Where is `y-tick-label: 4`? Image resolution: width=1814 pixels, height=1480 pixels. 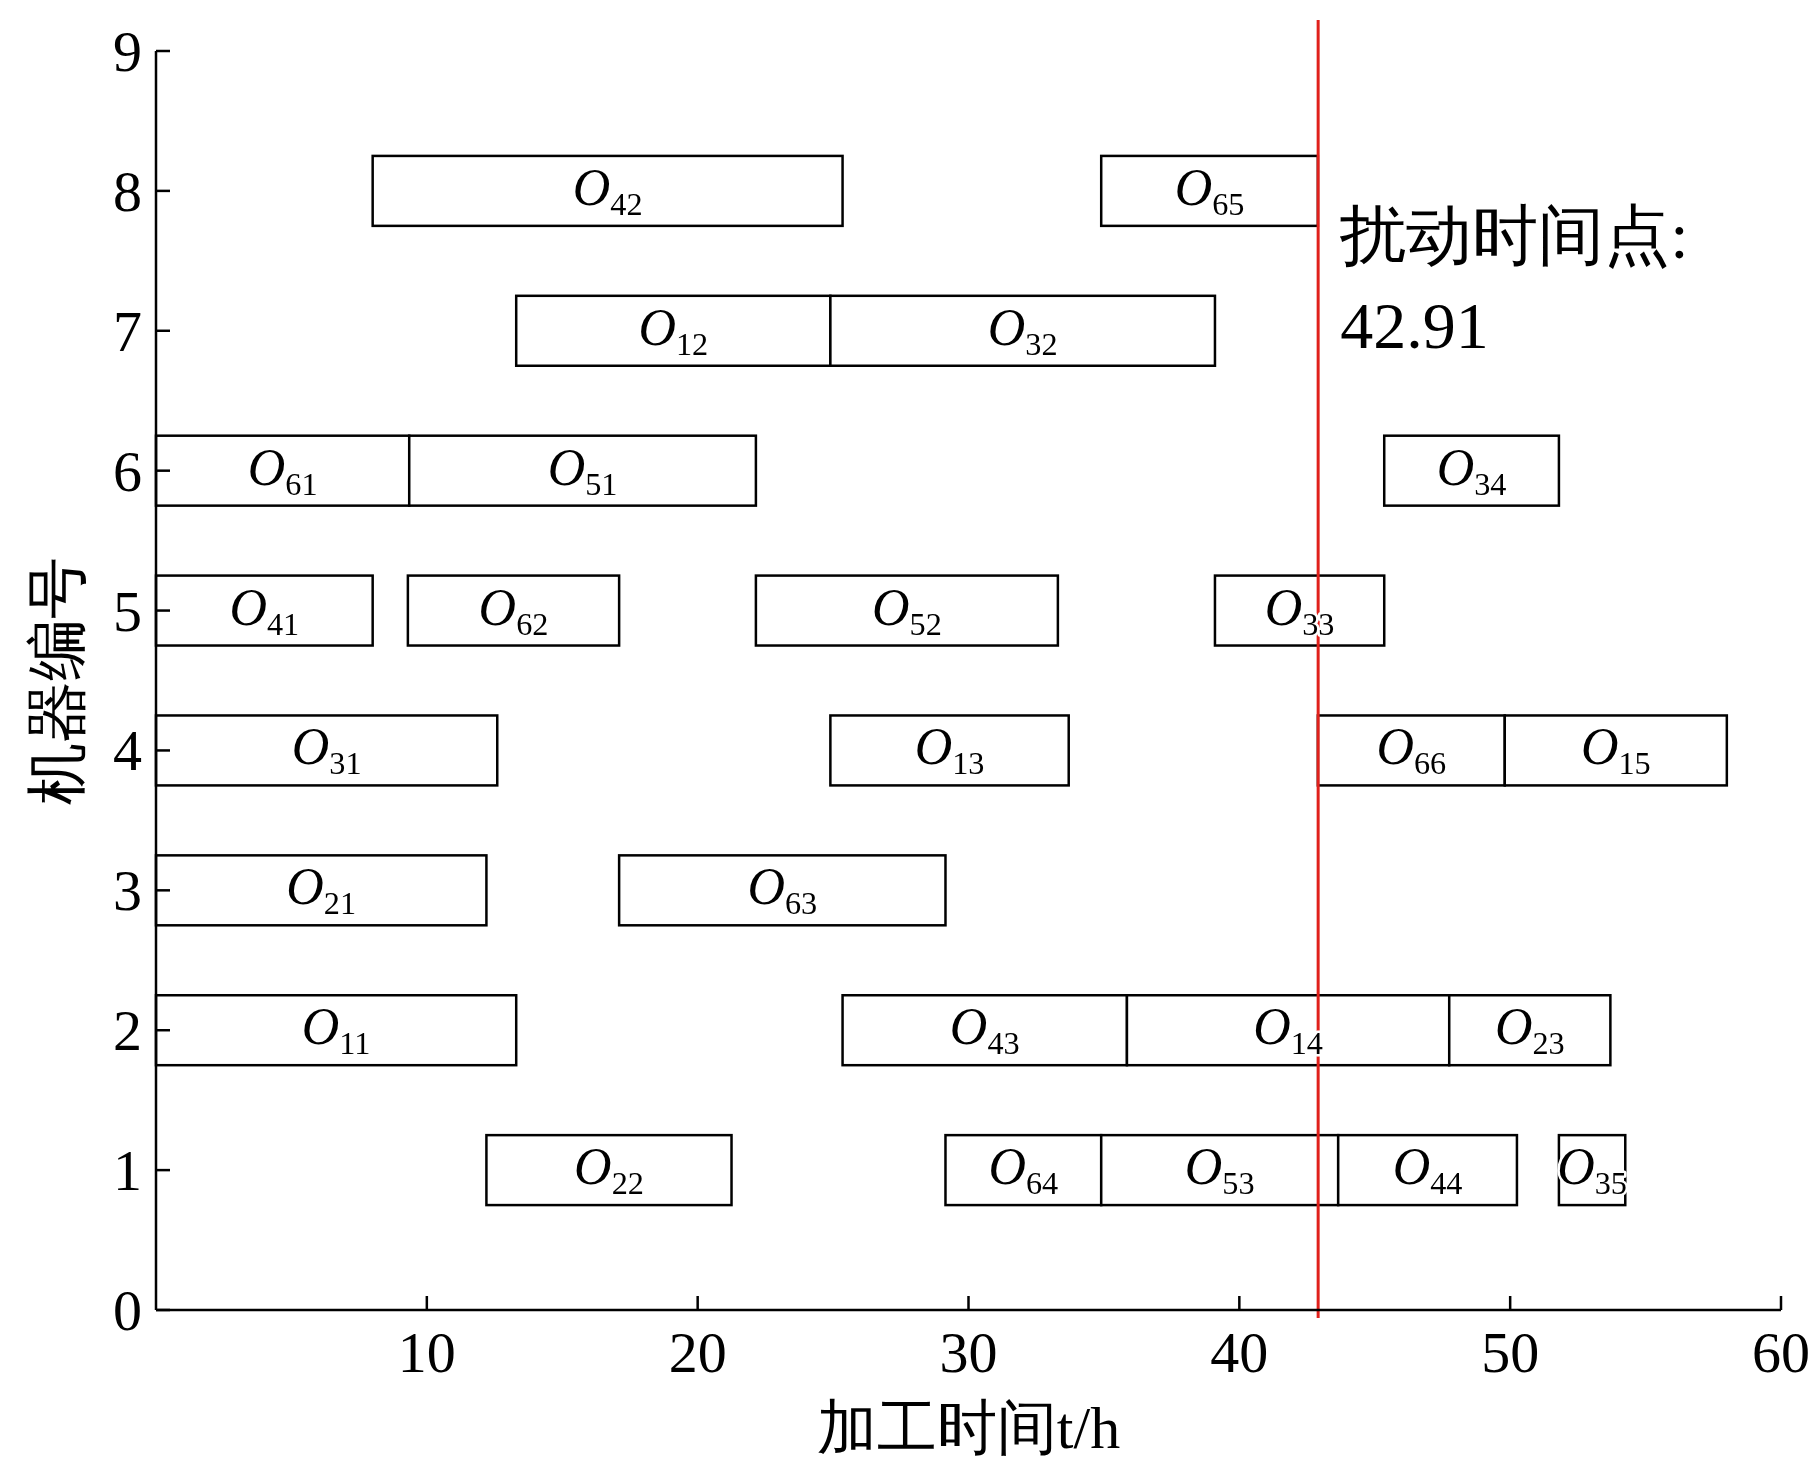
y-tick-label: 4 is located at coordinates (127, 751).